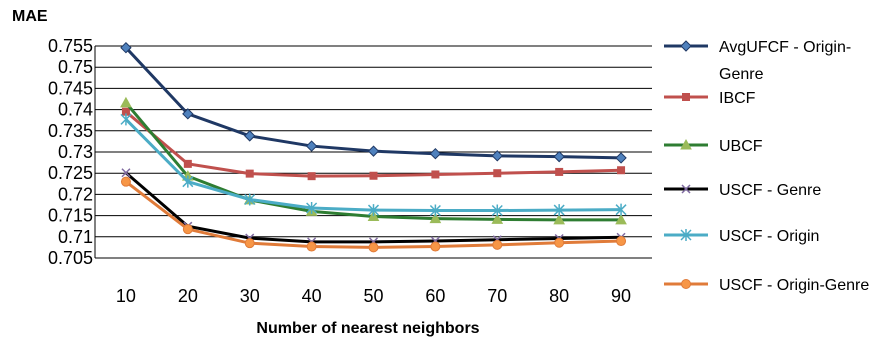  I want to click on x-tick-label: 40, so click(312, 296).